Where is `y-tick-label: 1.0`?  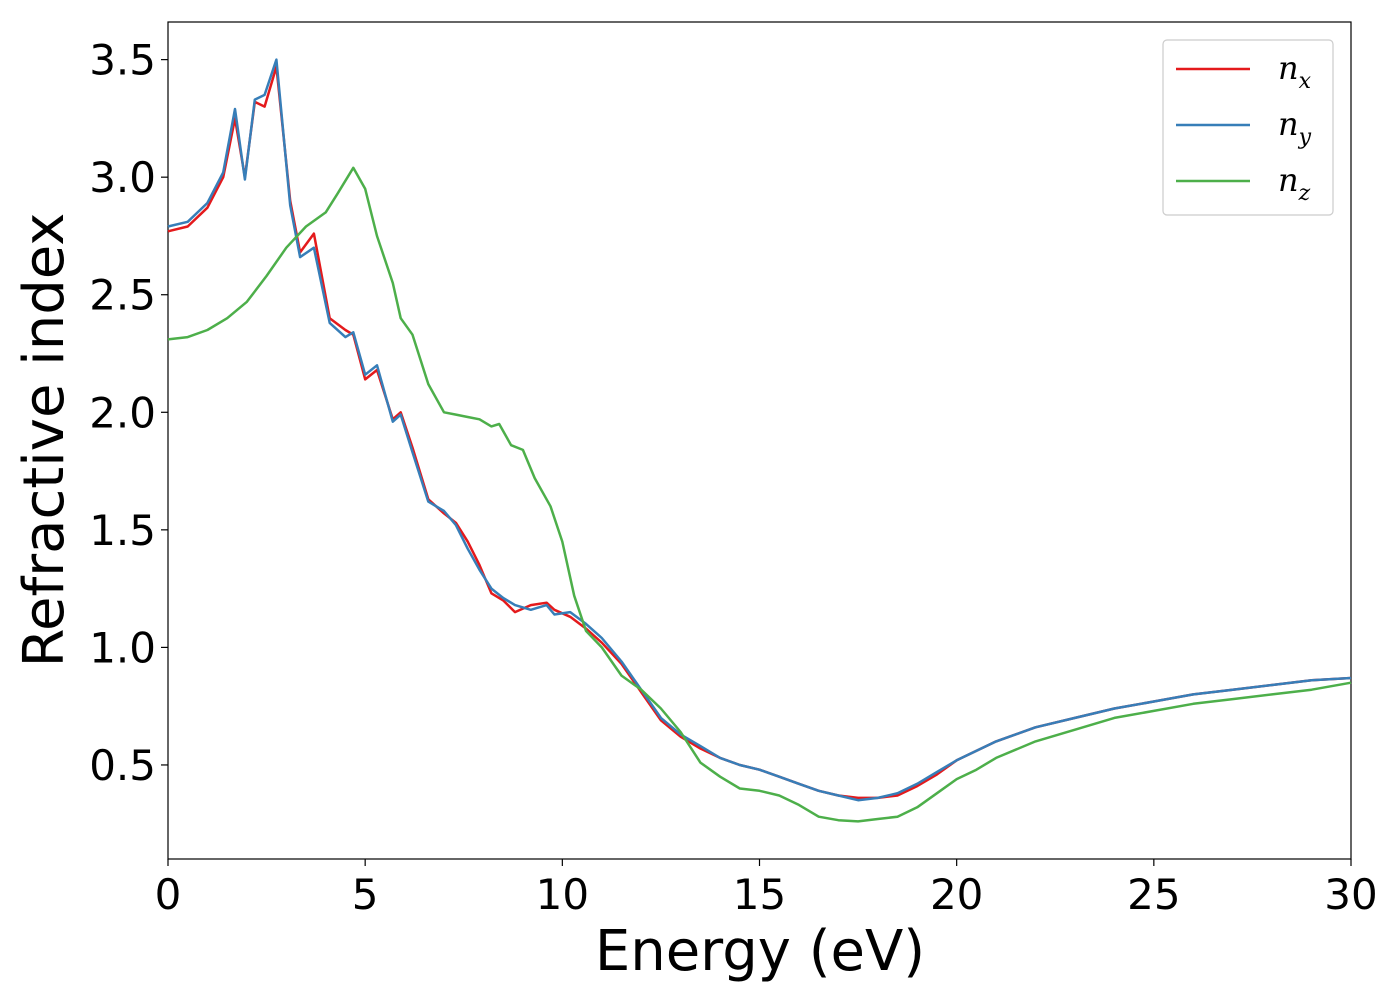
y-tick-label: 1.0 is located at coordinates (122, 647).